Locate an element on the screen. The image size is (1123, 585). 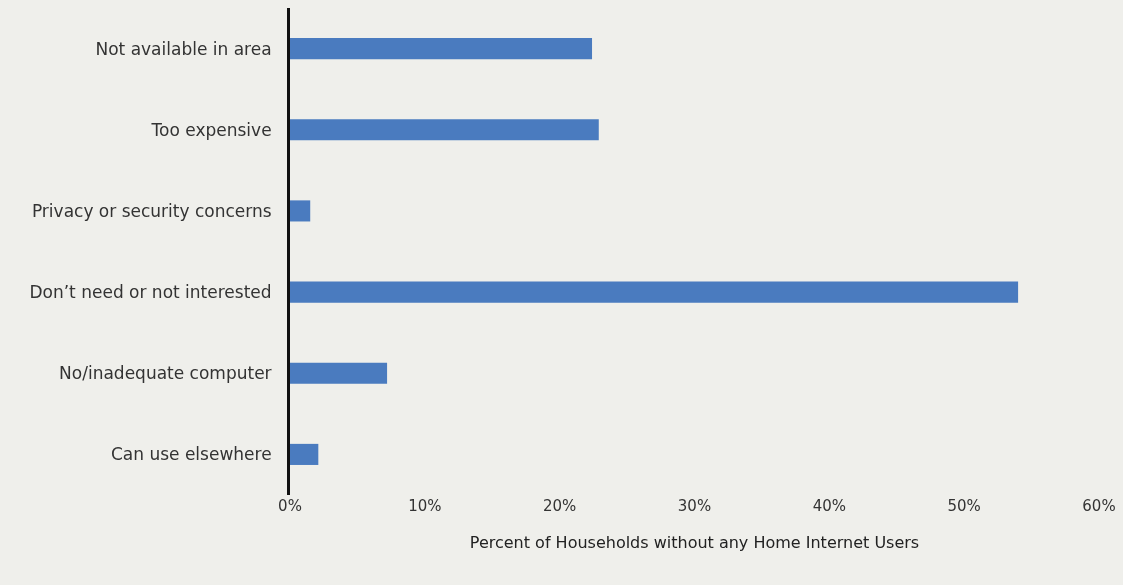
x-tick-label: 30% is located at coordinates (694, 506).